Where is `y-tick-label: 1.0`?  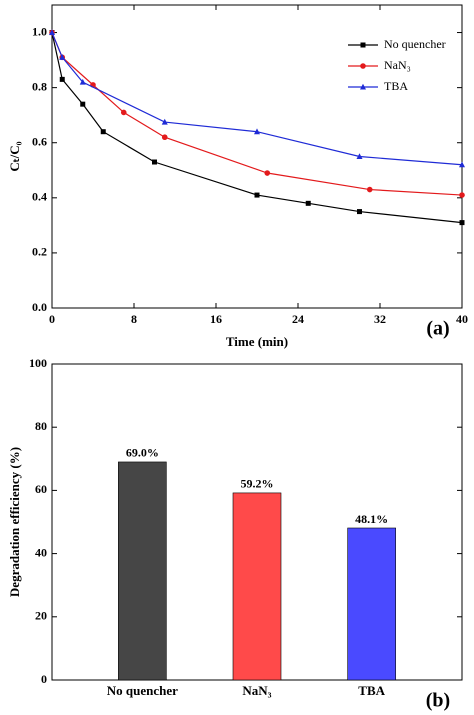
y-tick-label: 1.0 is located at coordinates (39, 31).